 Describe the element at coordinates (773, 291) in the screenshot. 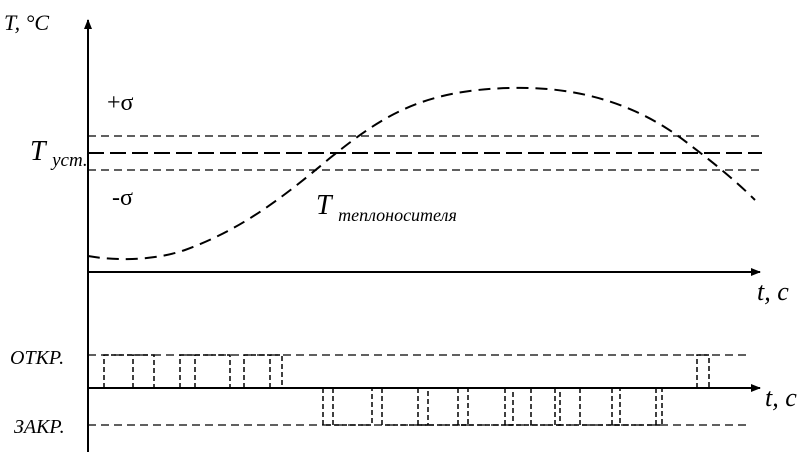

I see `time-axis-top-label: t, c` at that location.